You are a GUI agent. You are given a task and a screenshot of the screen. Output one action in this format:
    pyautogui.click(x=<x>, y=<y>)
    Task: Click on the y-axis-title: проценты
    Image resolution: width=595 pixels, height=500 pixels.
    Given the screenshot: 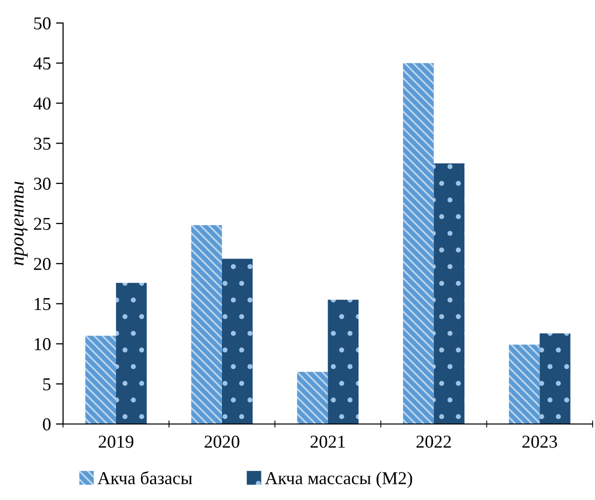 What is the action you would take?
    pyautogui.click(x=21, y=224)
    